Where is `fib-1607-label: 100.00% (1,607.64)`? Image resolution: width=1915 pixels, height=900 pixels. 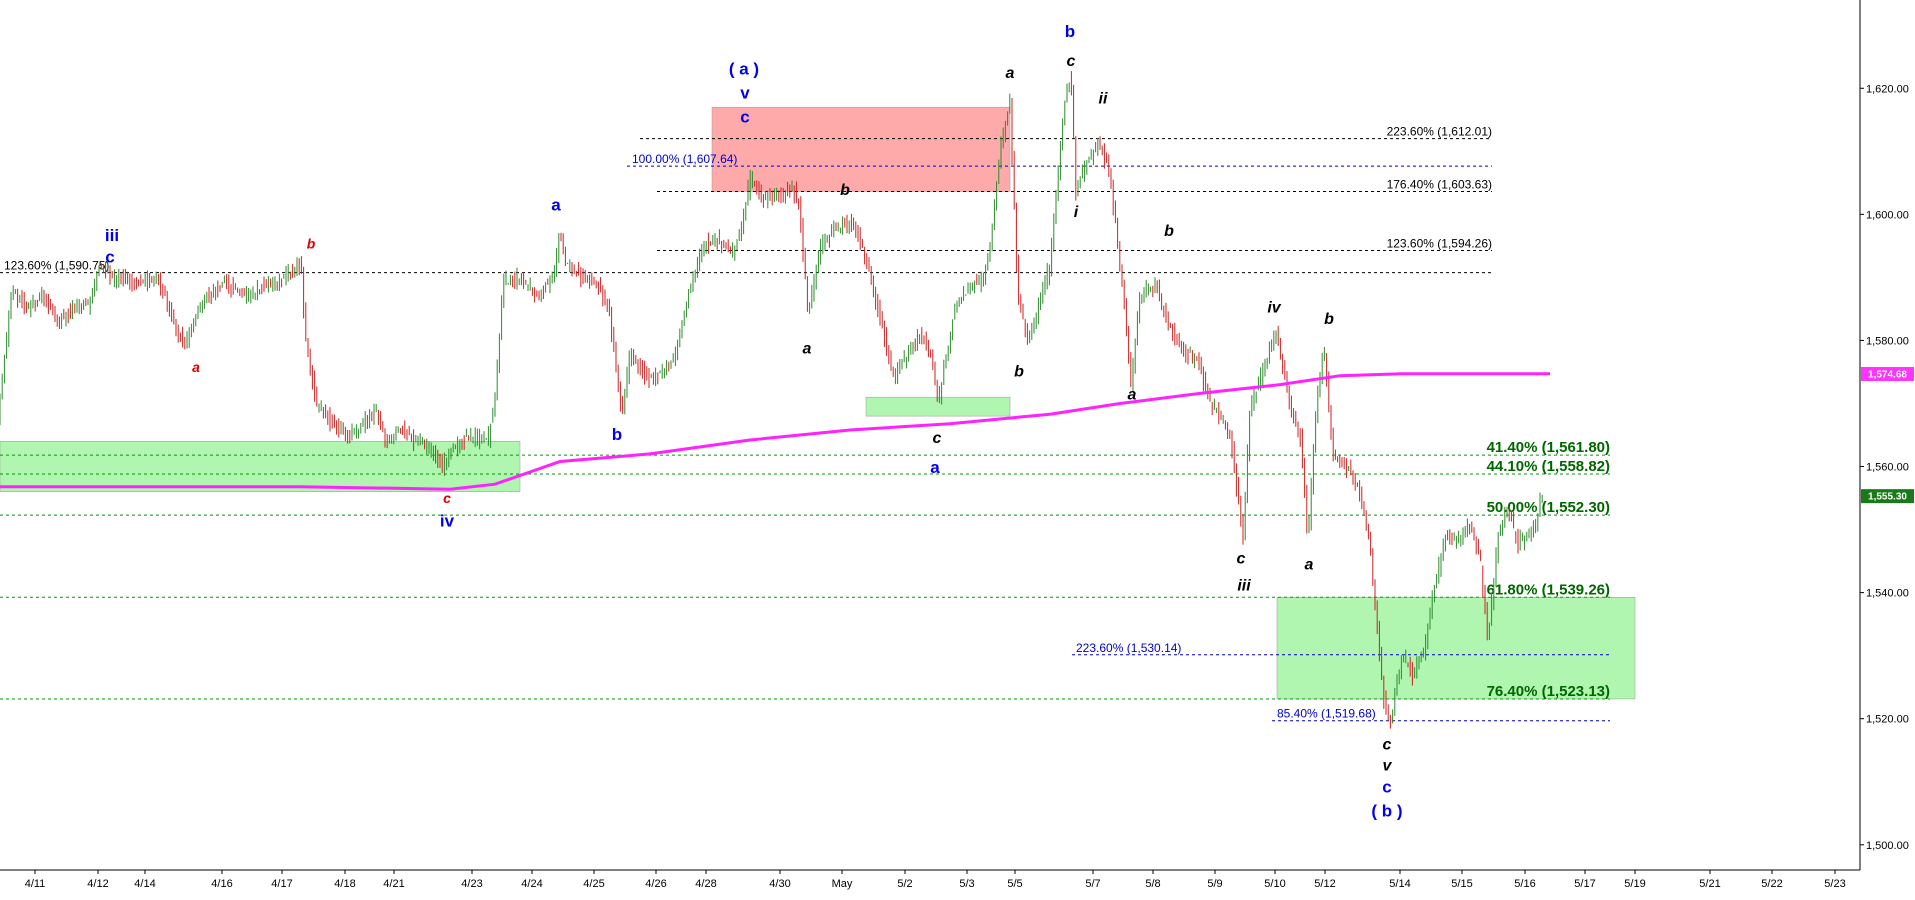
fib-1607-label: 100.00% (1,607.64) is located at coordinates (684, 159).